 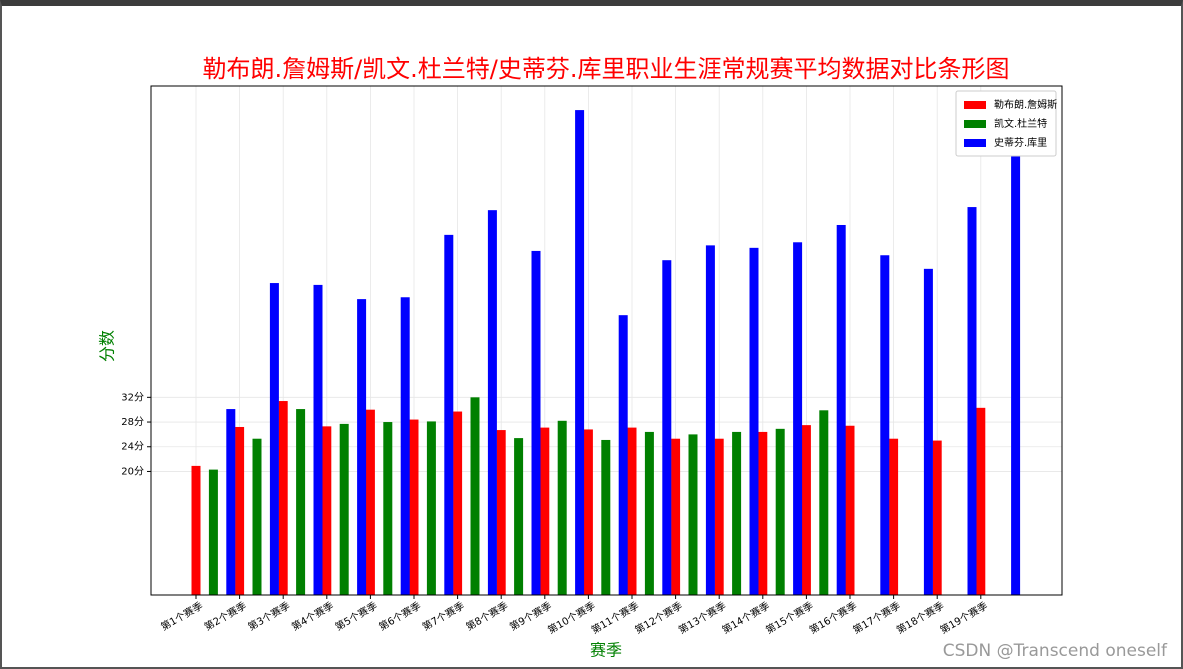 What do you see at coordinates (132, 447) in the screenshot?
I see `y-tick-label: 24分` at bounding box center [132, 447].